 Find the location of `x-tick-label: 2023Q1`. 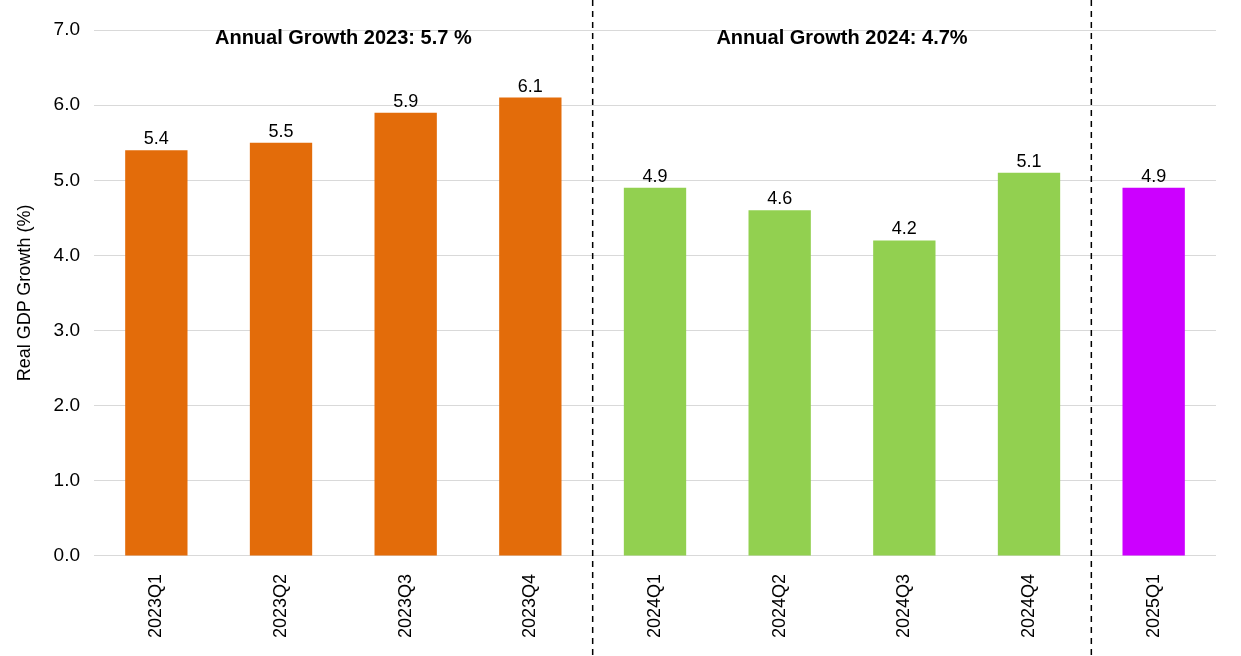

x-tick-label: 2023Q1 is located at coordinates (155, 606).